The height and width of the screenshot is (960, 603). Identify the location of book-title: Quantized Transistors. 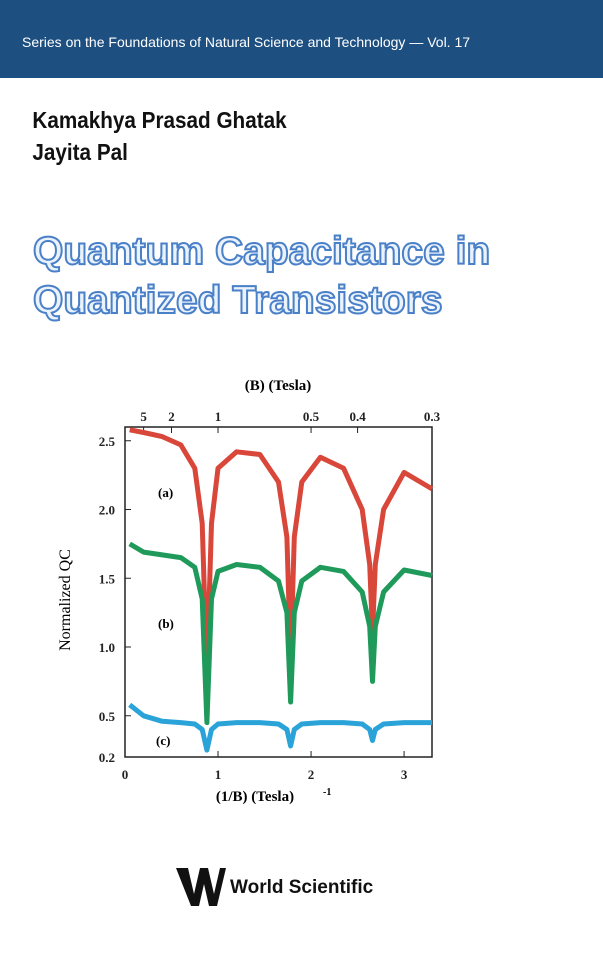
(238, 300).